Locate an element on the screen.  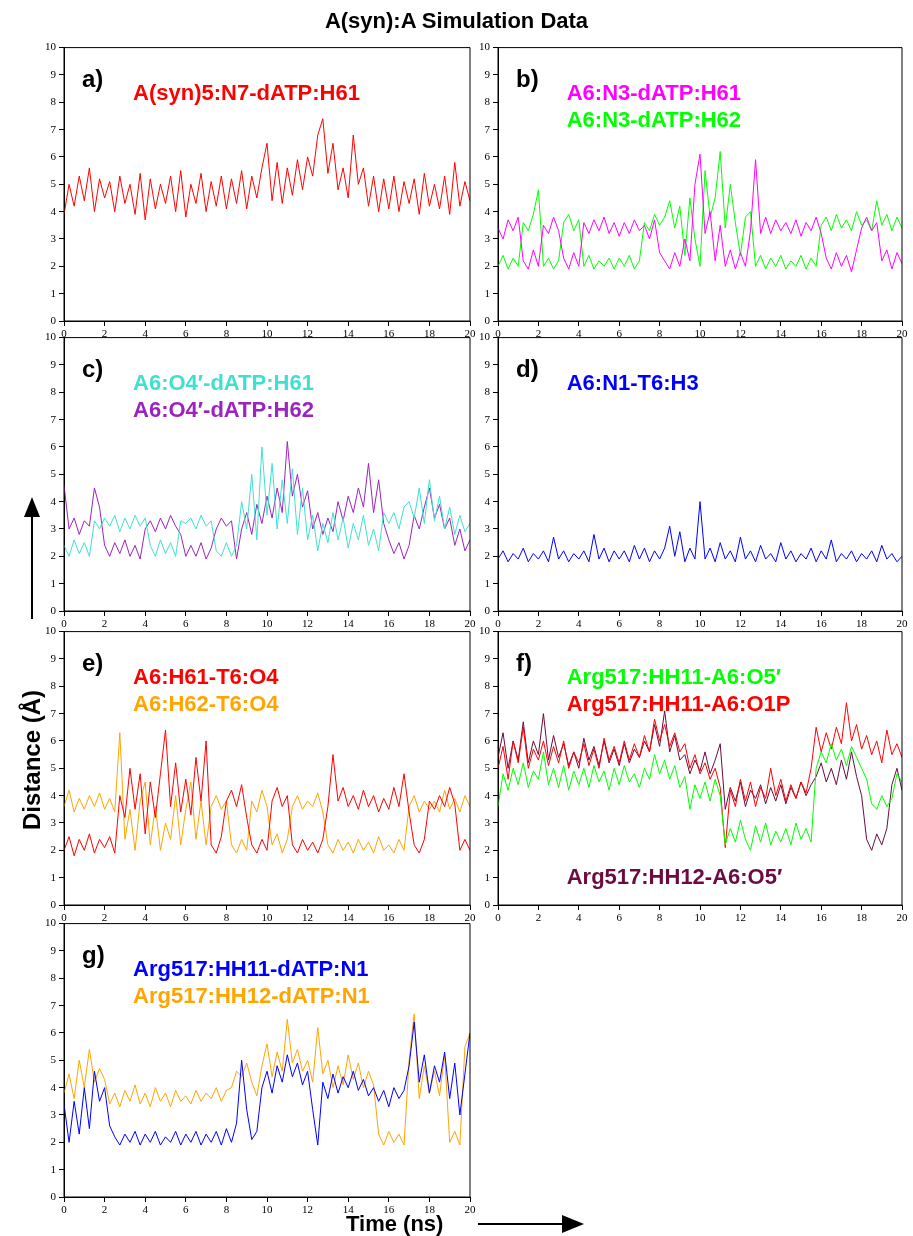
annotation: g) is located at coordinates (93, 955).